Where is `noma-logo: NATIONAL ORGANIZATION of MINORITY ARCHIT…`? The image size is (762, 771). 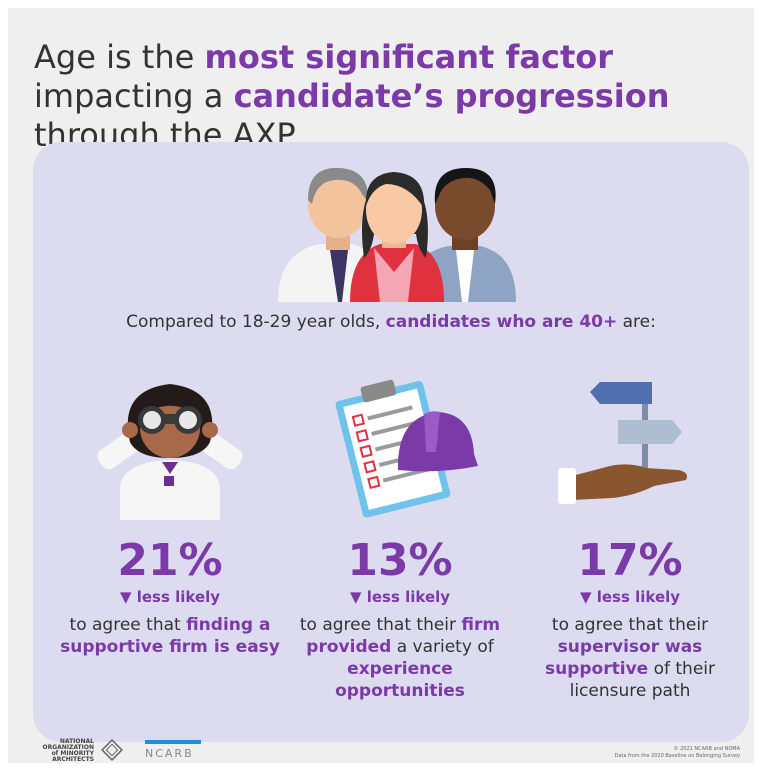 noma-logo: NATIONAL ORGANIZATION of MINORITY ARCHIT… is located at coordinates (84, 749).